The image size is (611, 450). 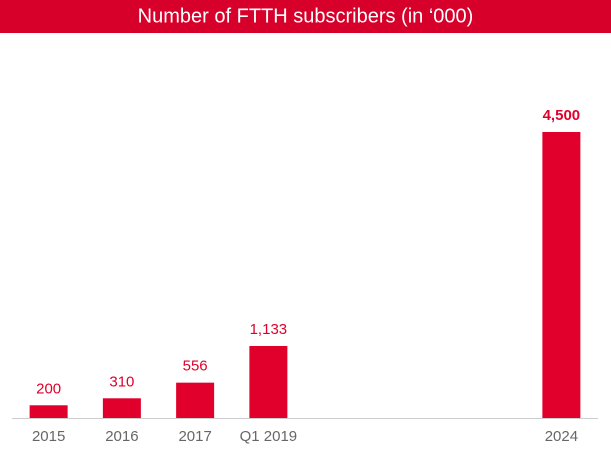 I want to click on x-tick-label: Q1 2019, so click(x=269, y=436).